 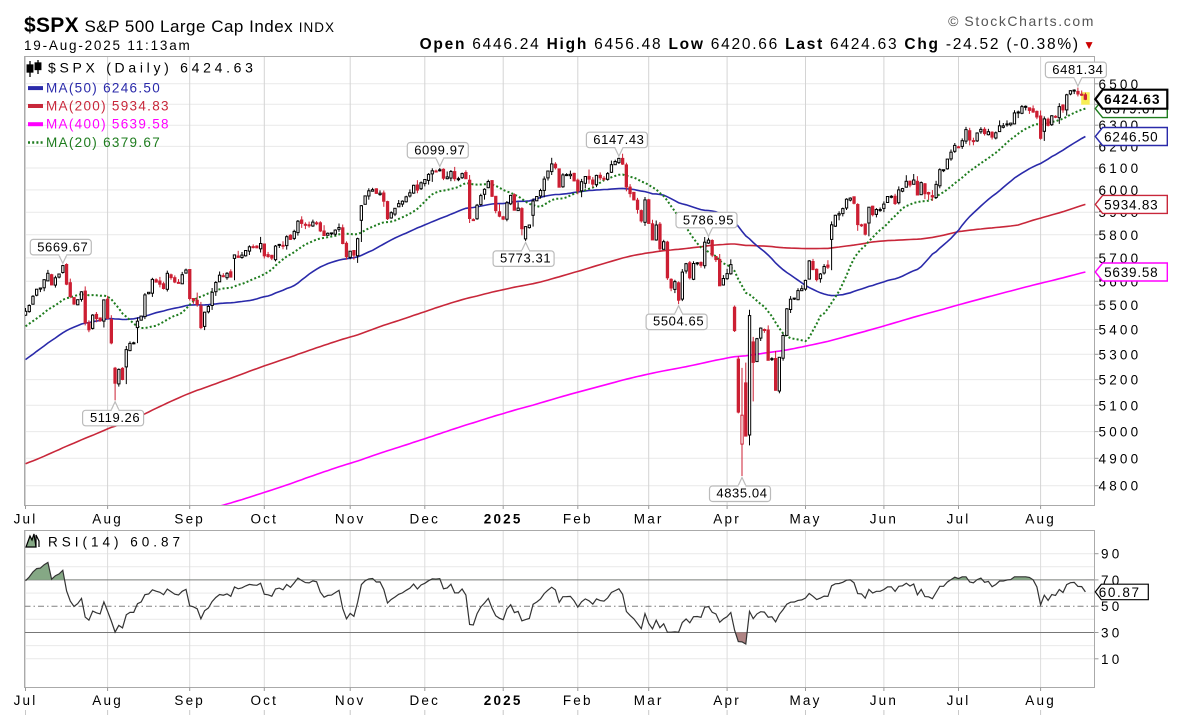 I want to click on svg-text: 5934.83, so click(x=1131, y=204).